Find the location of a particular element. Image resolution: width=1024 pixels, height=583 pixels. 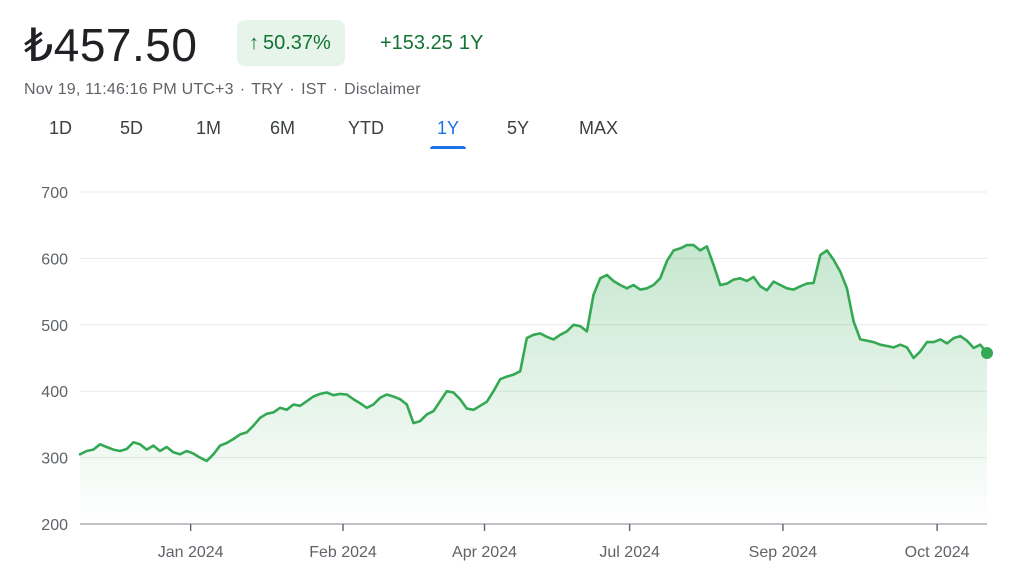

x-tick-label: Jan 2024 is located at coordinates (191, 552).